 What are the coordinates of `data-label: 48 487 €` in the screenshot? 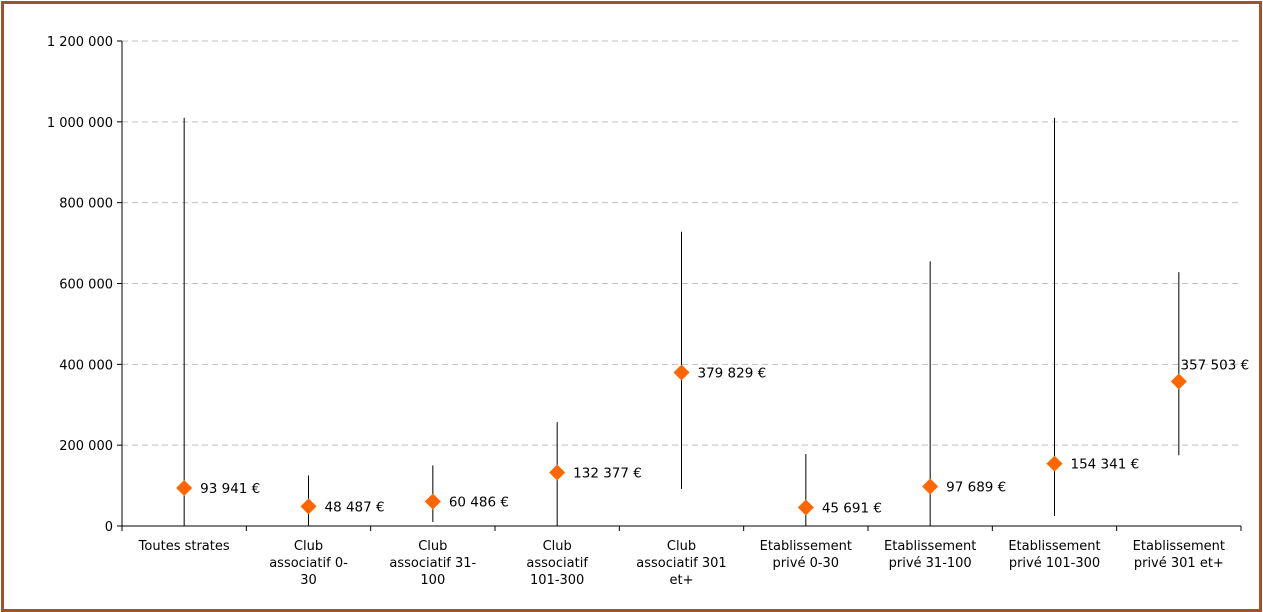 It's located at (355, 507).